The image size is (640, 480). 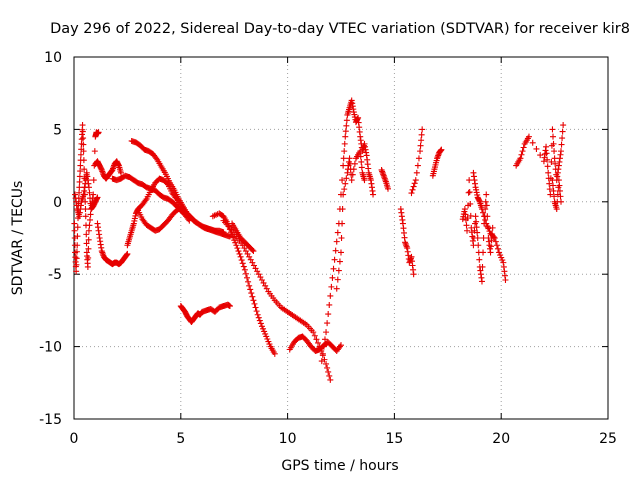 I want to click on series-arc-1.8-to-5.5, so click(x=151, y=198).